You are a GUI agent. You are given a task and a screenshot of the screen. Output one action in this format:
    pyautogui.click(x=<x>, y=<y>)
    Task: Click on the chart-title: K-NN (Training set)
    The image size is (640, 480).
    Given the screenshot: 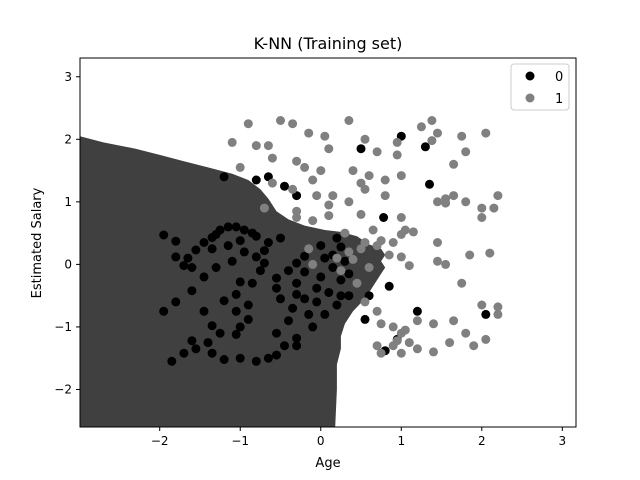 What is the action you would take?
    pyautogui.click(x=328, y=43)
    